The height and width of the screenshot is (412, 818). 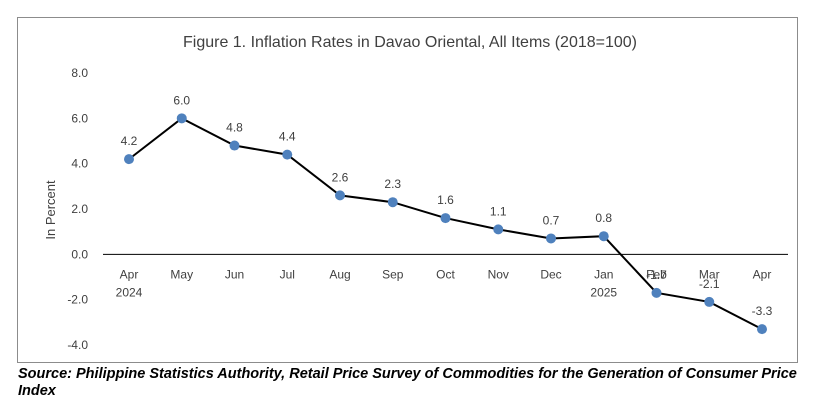 I want to click on data-label: -1.7, so click(x=656, y=275).